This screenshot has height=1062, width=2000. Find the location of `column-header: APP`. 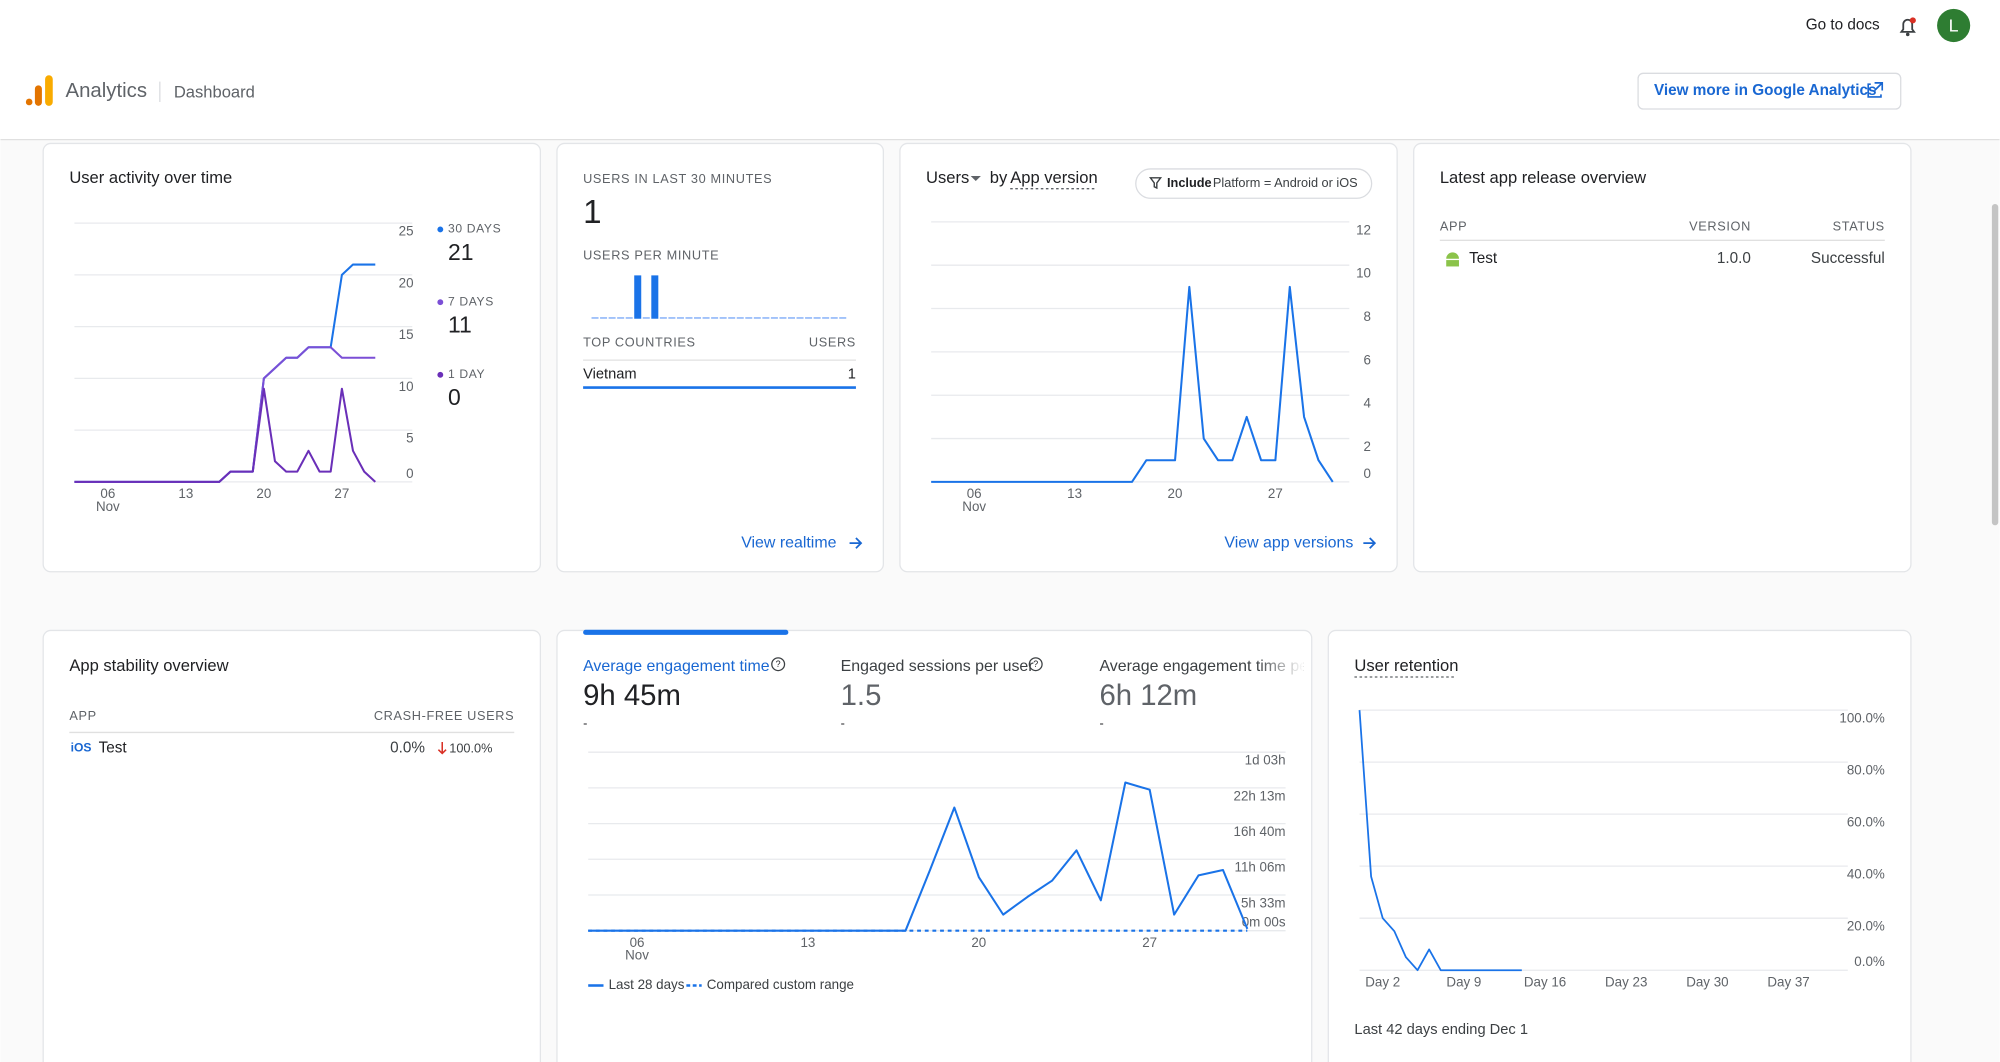

column-header: APP is located at coordinates (82, 715).